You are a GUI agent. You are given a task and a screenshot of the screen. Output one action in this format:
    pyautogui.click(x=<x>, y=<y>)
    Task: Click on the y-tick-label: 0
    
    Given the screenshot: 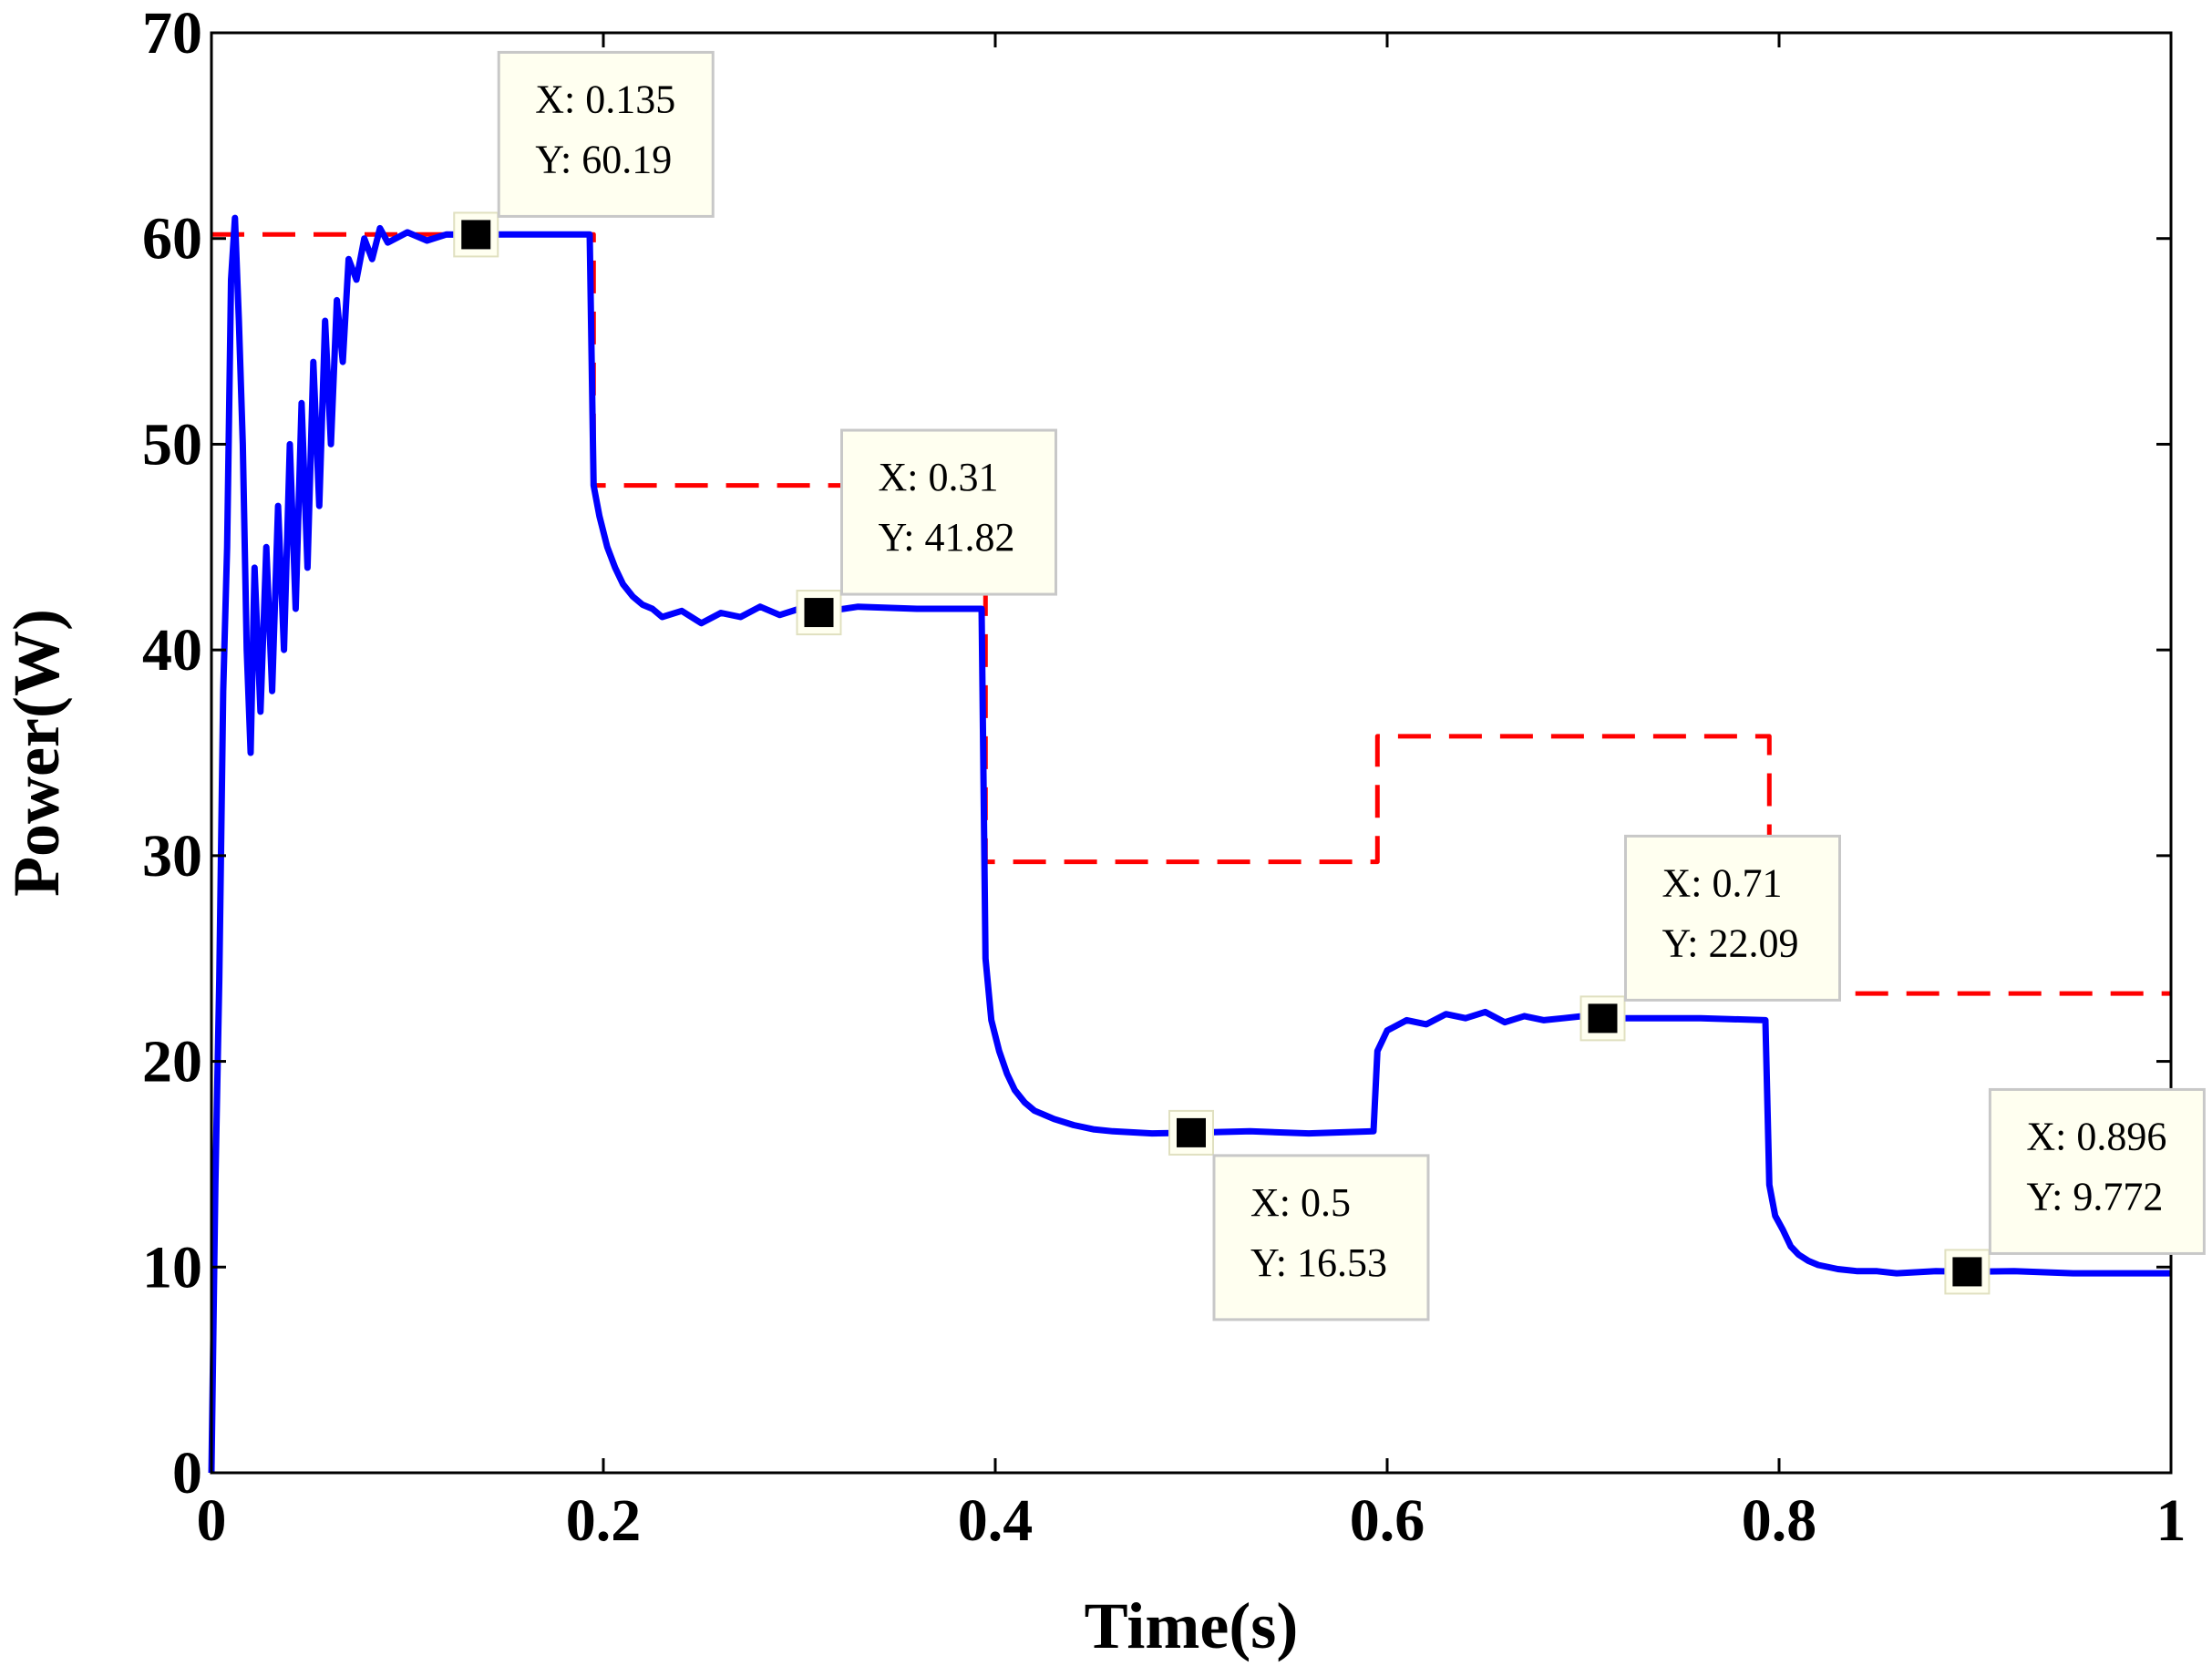 What is the action you would take?
    pyautogui.click(x=187, y=1473)
    